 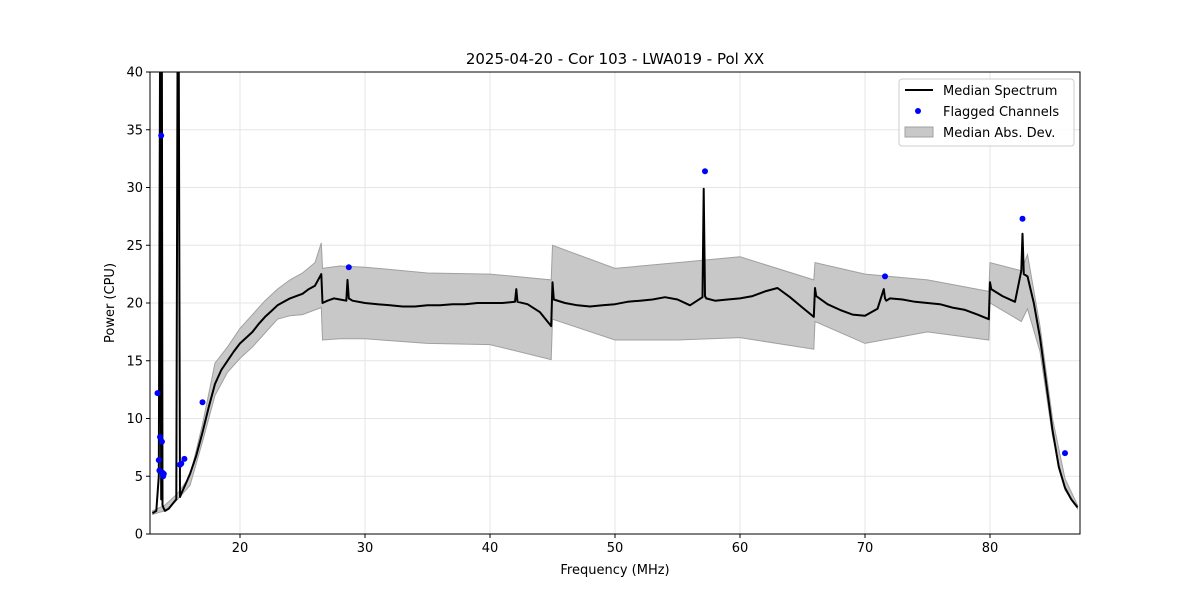 I want to click on legend-median-label: Median Spectrum, so click(x=1000, y=91).